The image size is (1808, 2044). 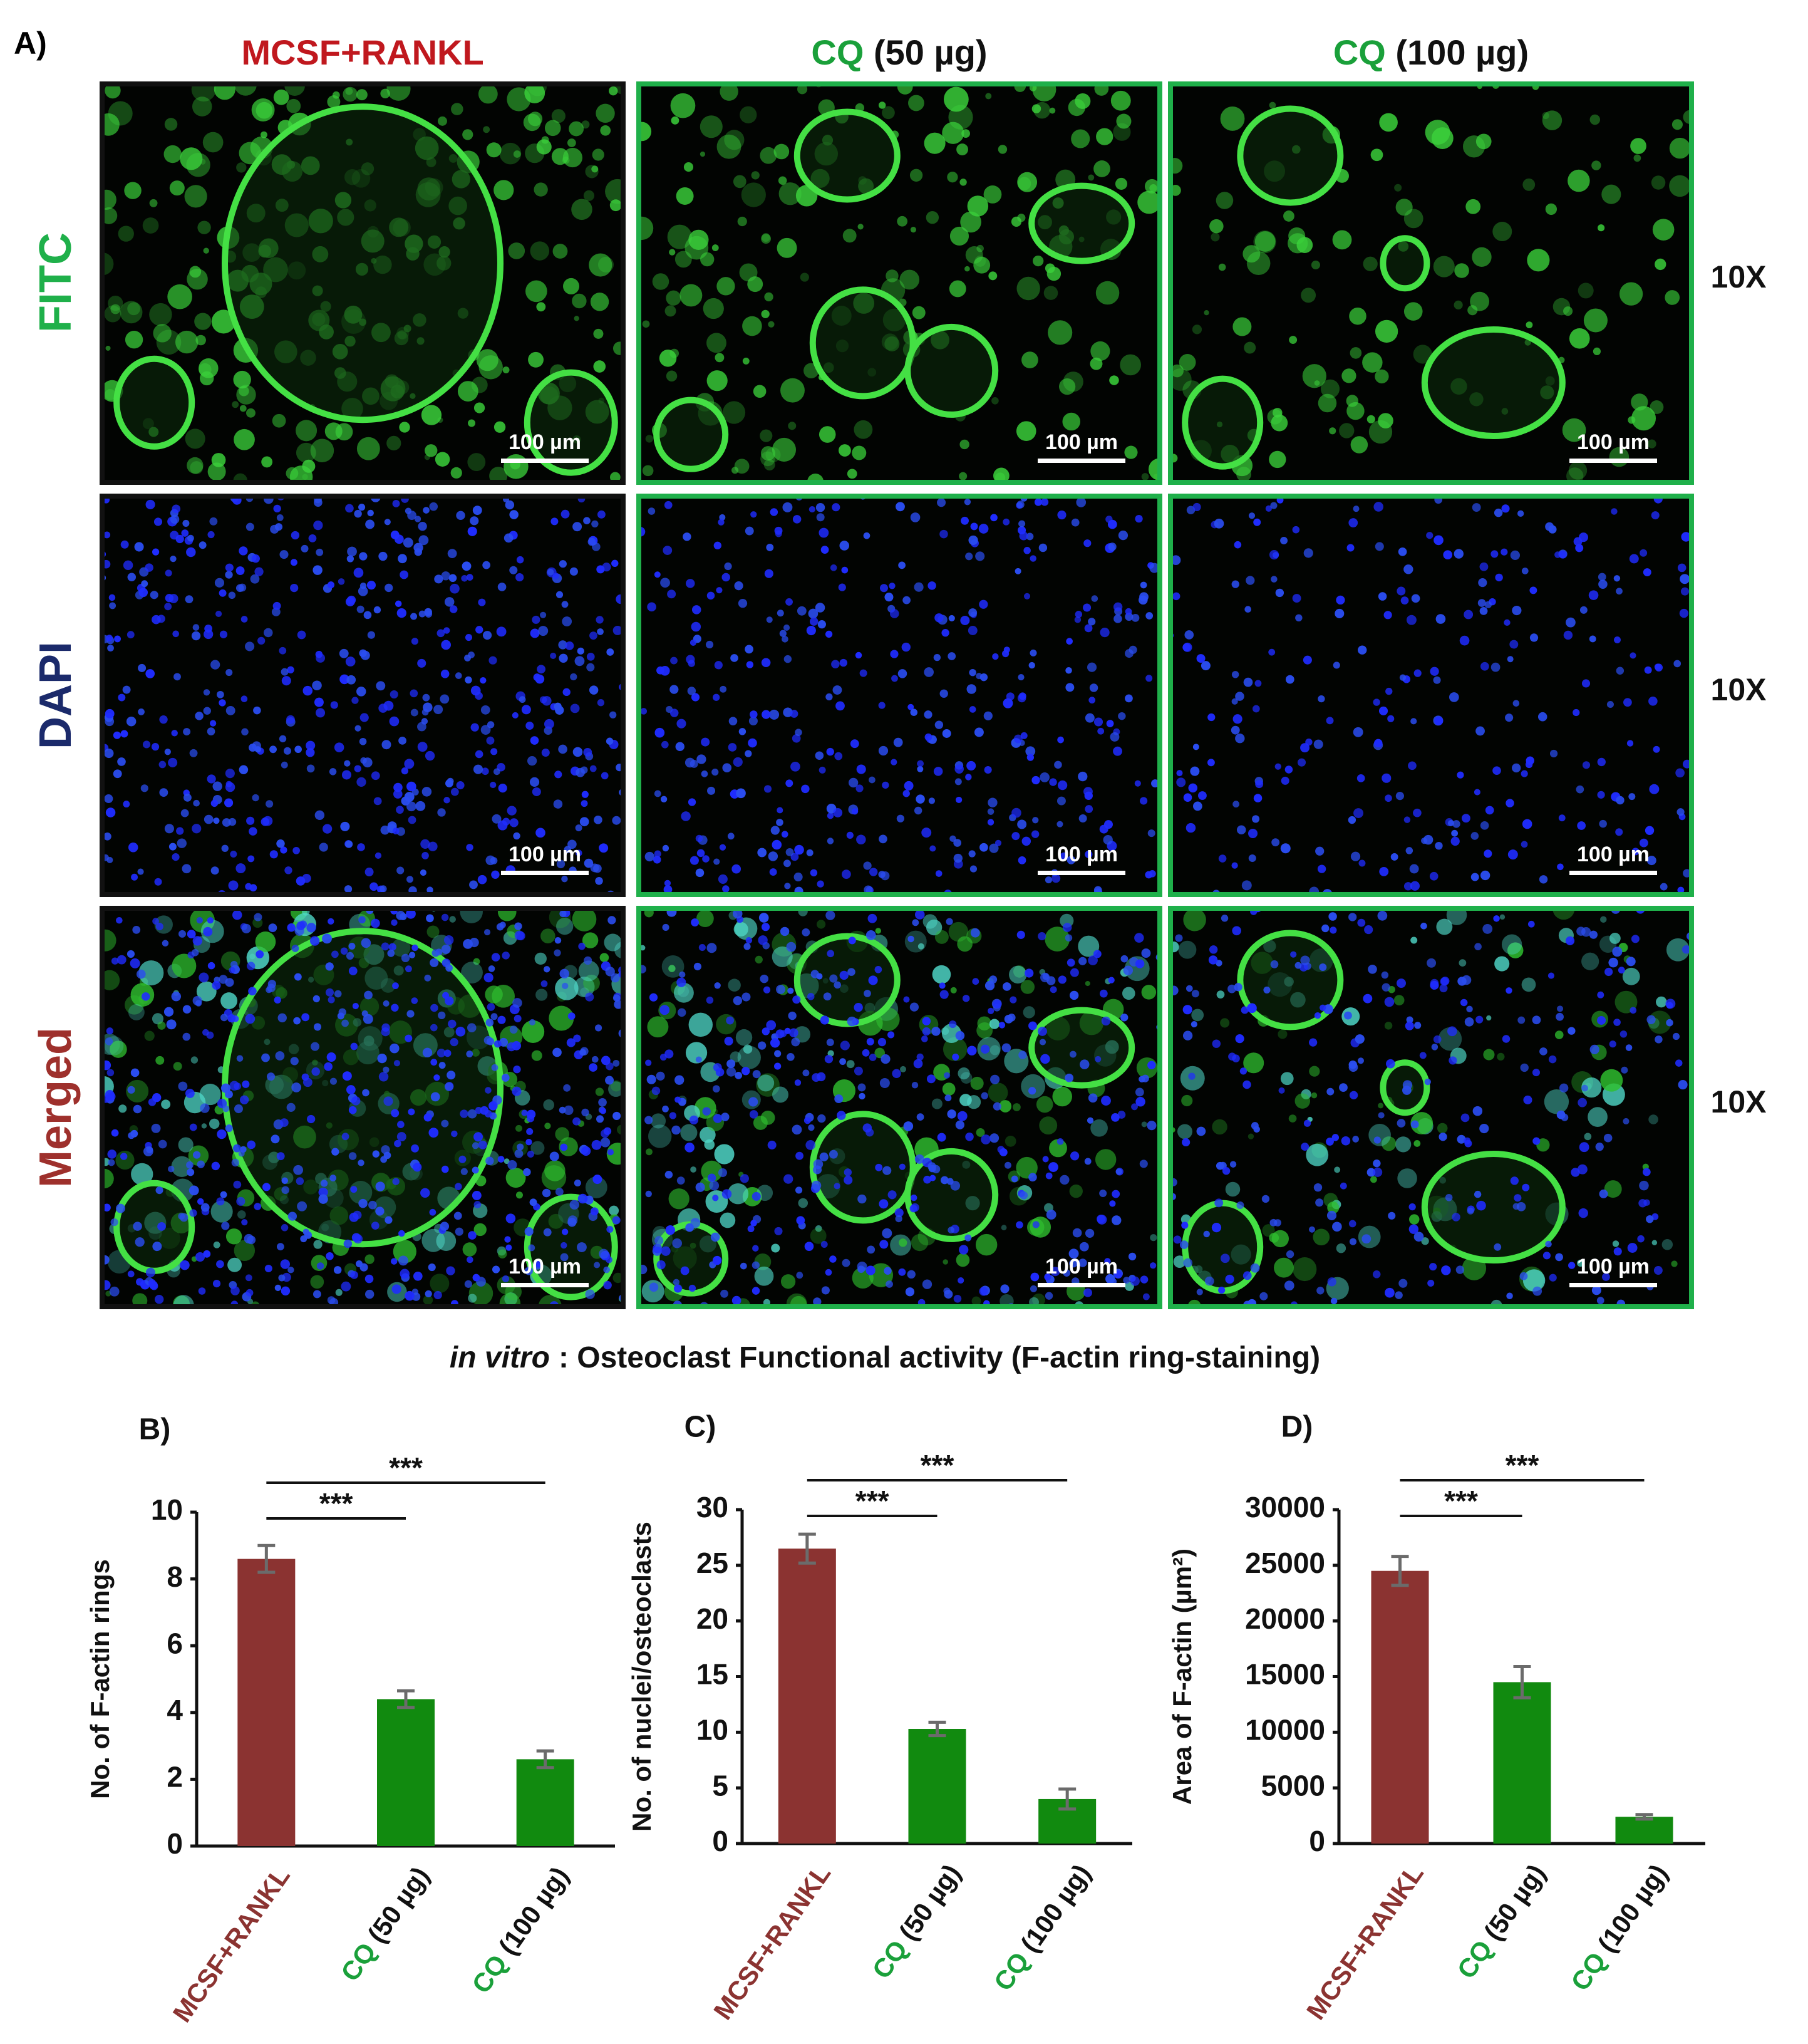 I want to click on x-tick-label: CQ (50 µg), so click(x=1501, y=1921).